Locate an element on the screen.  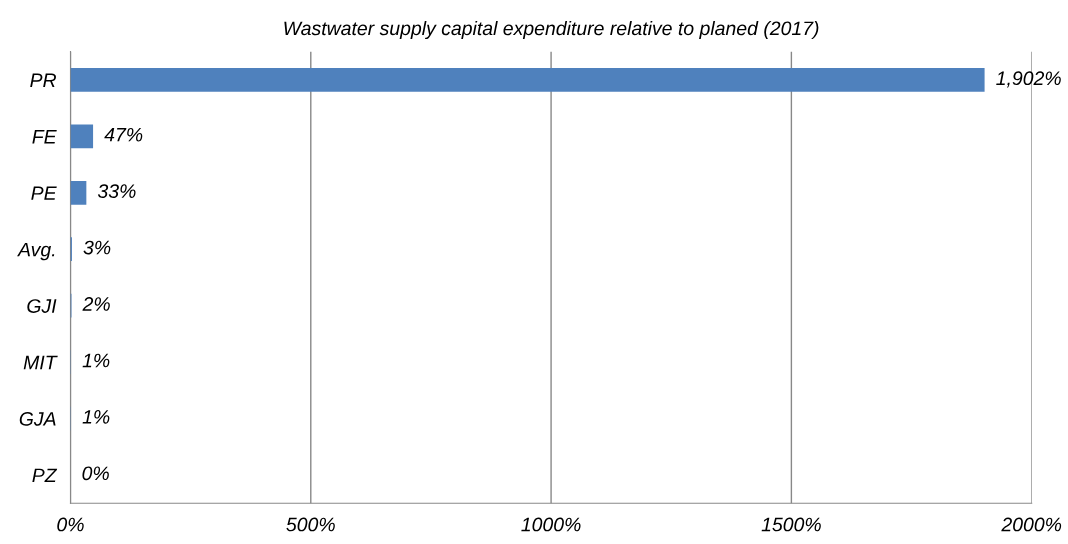
data-label: 33% is located at coordinates (116, 191).